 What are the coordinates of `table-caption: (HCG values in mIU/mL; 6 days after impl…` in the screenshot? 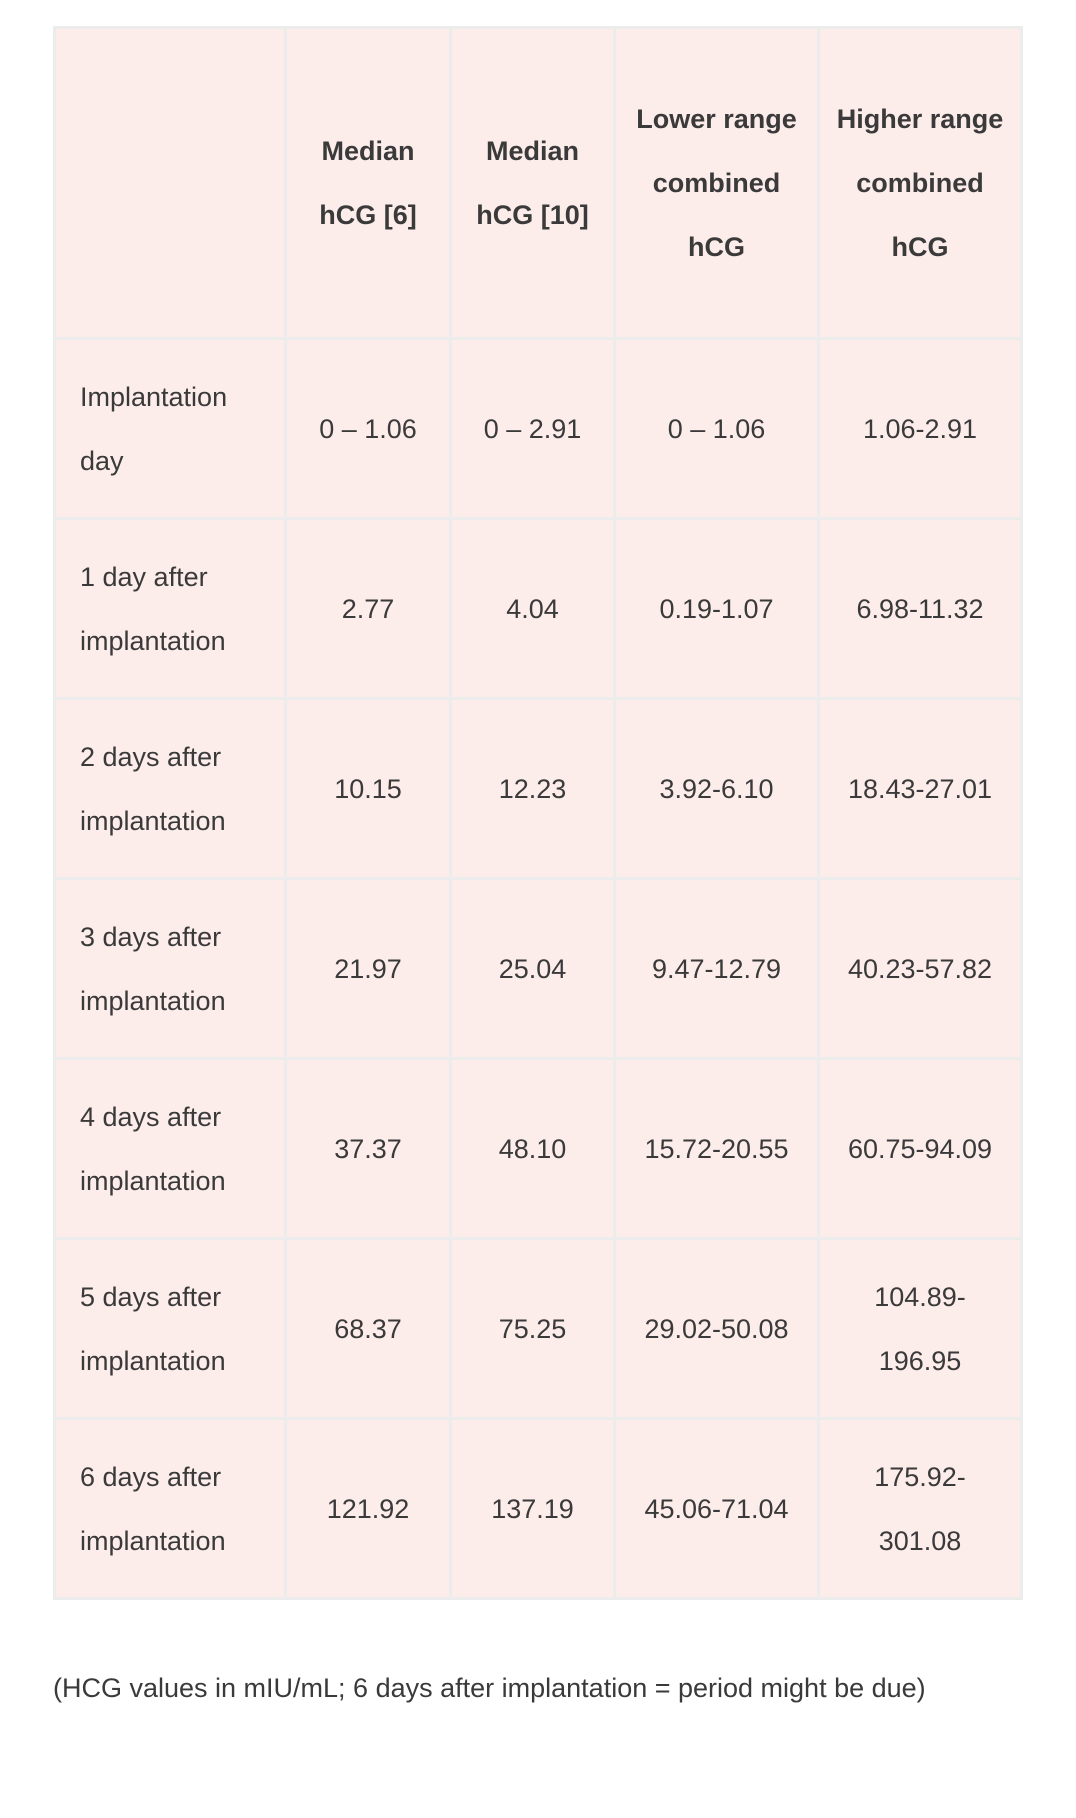 It's located at (489, 1688).